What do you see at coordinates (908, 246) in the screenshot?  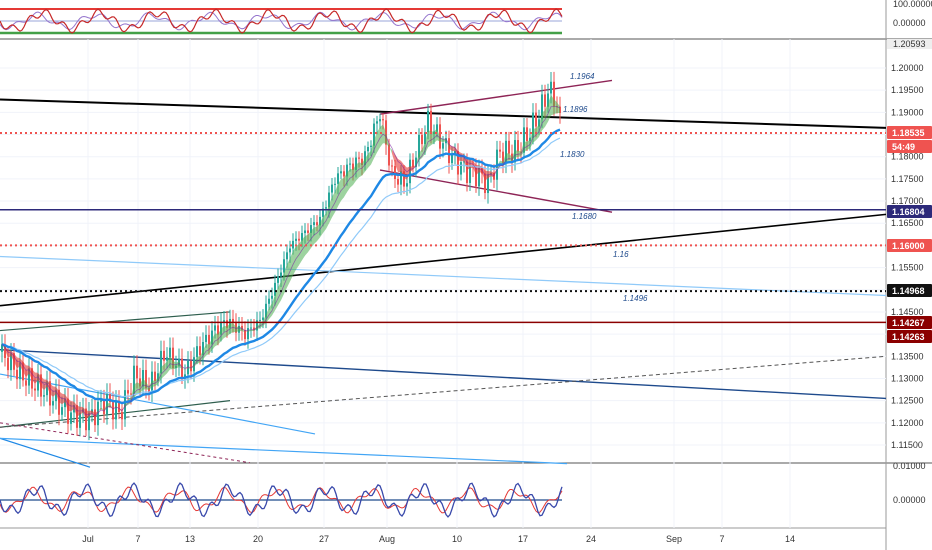 I see `price-badge-label: 1.16000` at bounding box center [908, 246].